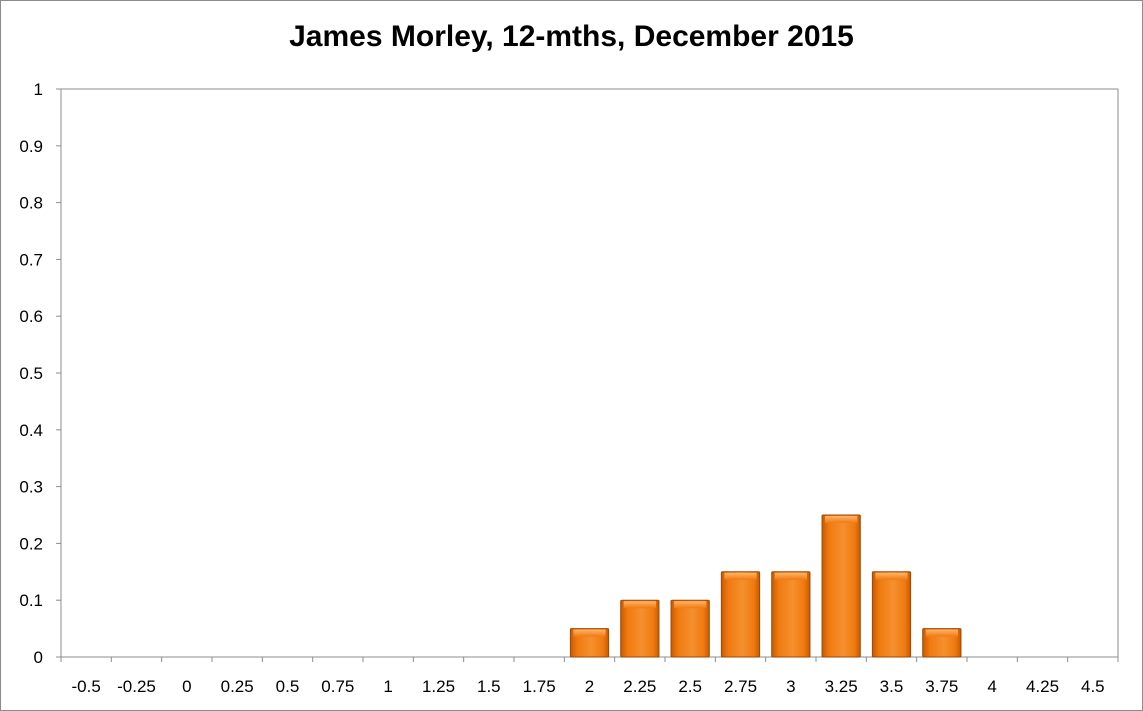  I want to click on x-tick-label: 1.75, so click(539, 686).